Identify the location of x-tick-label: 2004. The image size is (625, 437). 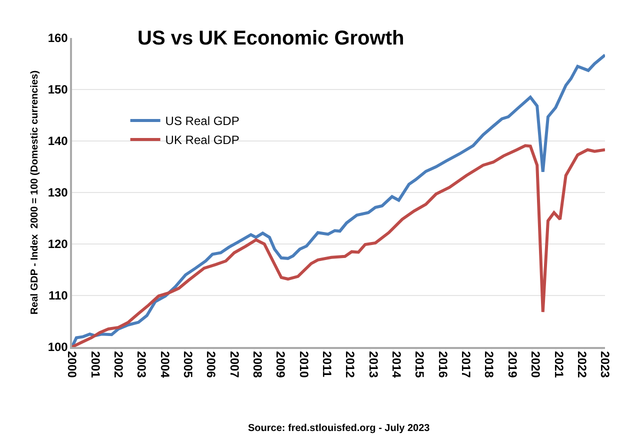
(165, 364).